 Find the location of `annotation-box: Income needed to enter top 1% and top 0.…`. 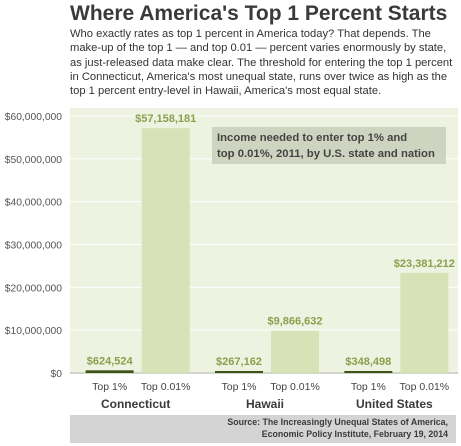

annotation-box: Income needed to enter top 1% and top 0.… is located at coordinates (329, 145).